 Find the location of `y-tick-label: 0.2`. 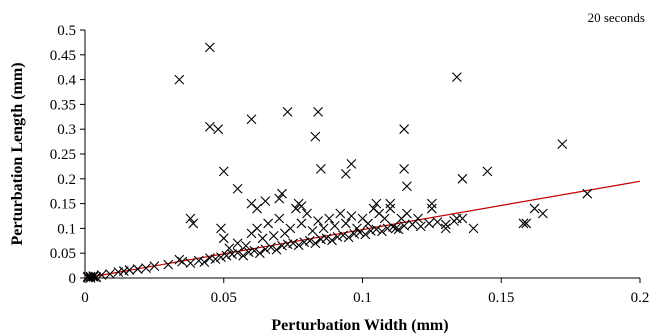

y-tick-label: 0.2 is located at coordinates (66, 180).